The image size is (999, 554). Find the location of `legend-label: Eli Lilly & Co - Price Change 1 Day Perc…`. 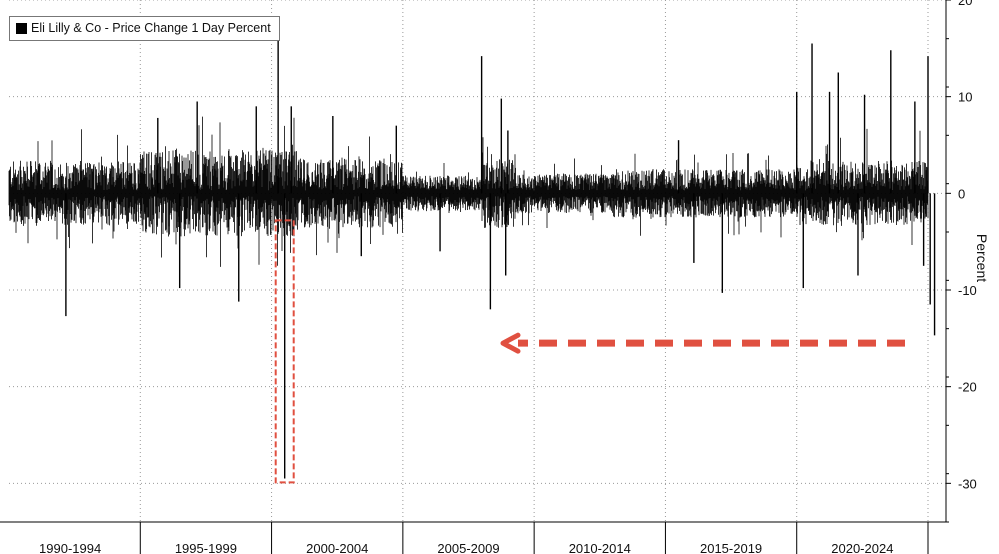

legend-label: Eli Lilly & Co - Price Change 1 Day Perc… is located at coordinates (151, 28).